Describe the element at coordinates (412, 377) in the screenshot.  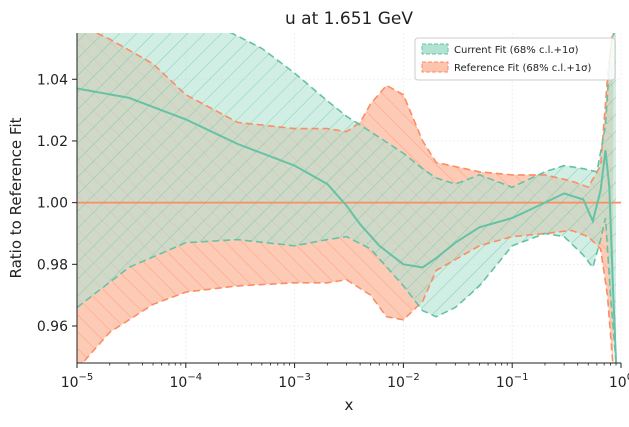
I see `x-tick-label-exponent-3: −2` at that location.